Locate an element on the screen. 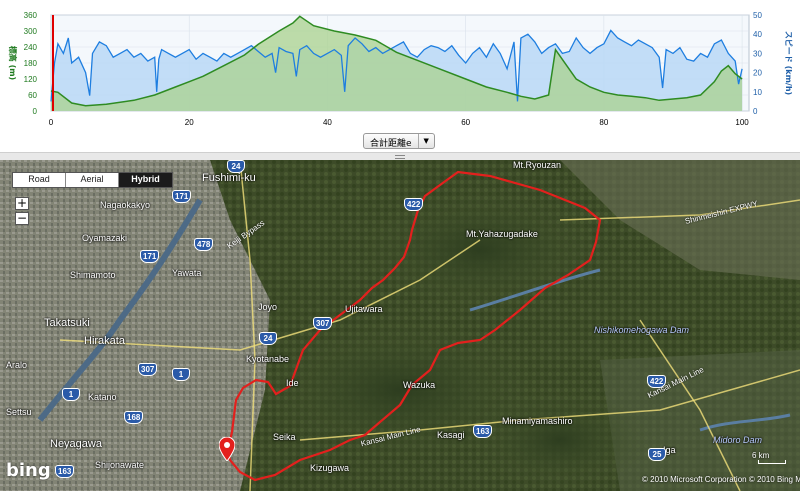 The width and height of the screenshot is (800, 491). place-label: Oyamazaki is located at coordinates (105, 238).